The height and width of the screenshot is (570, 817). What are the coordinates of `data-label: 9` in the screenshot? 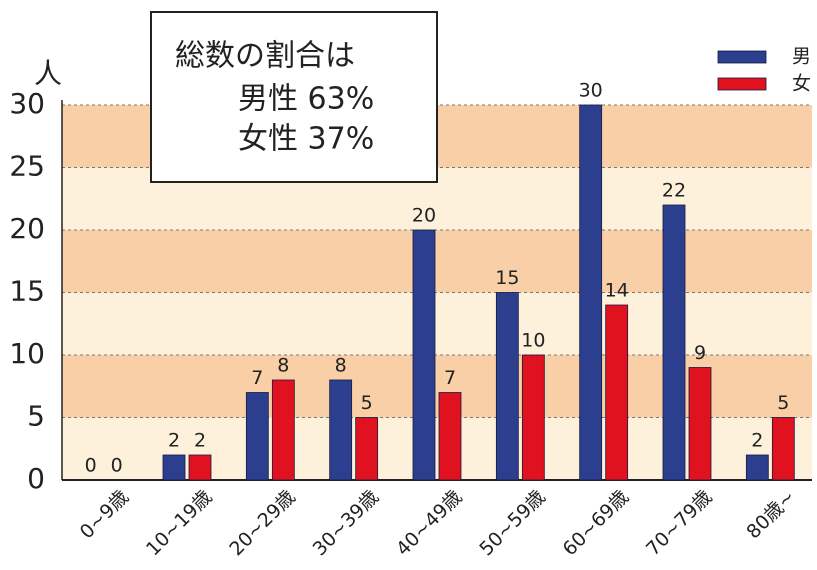 It's located at (700, 353).